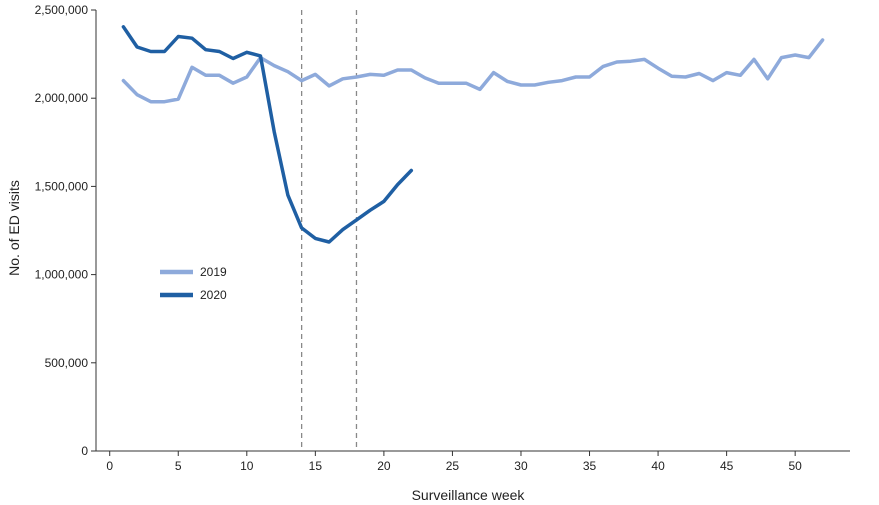  What do you see at coordinates (84, 451) in the screenshot?
I see `y-tick-label: 0` at bounding box center [84, 451].